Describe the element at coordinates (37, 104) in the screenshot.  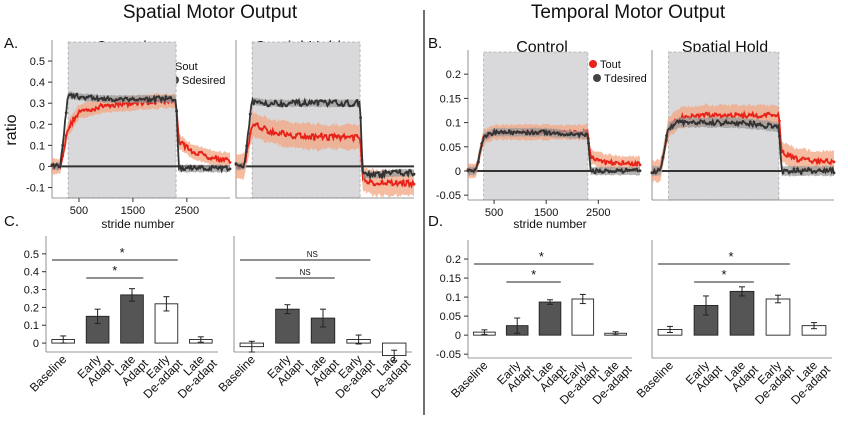
I see `y-tick-label: 0.3` at that location.